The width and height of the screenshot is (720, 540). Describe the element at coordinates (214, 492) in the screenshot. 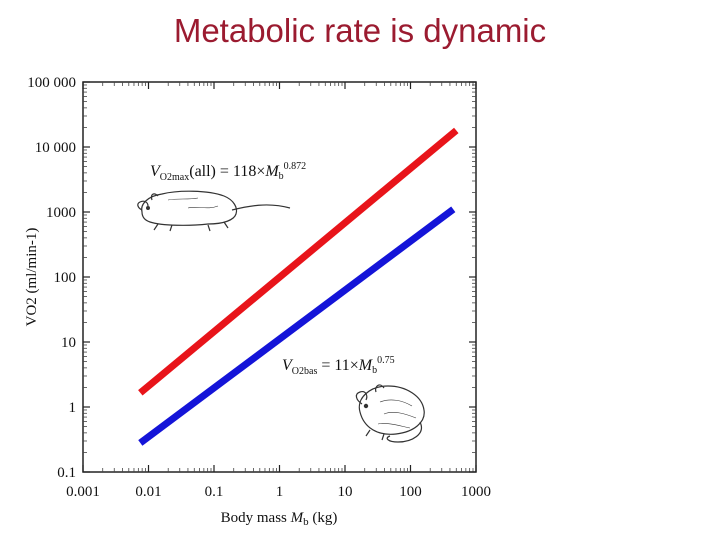

I see `x-tick-label: 0.1` at that location.